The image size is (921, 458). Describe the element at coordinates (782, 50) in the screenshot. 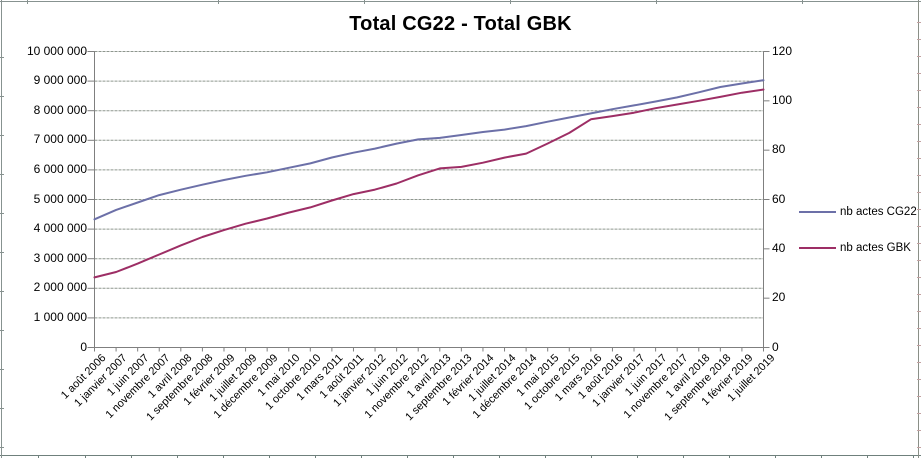

I see `y-axis-right-tick-label: 120` at that location.